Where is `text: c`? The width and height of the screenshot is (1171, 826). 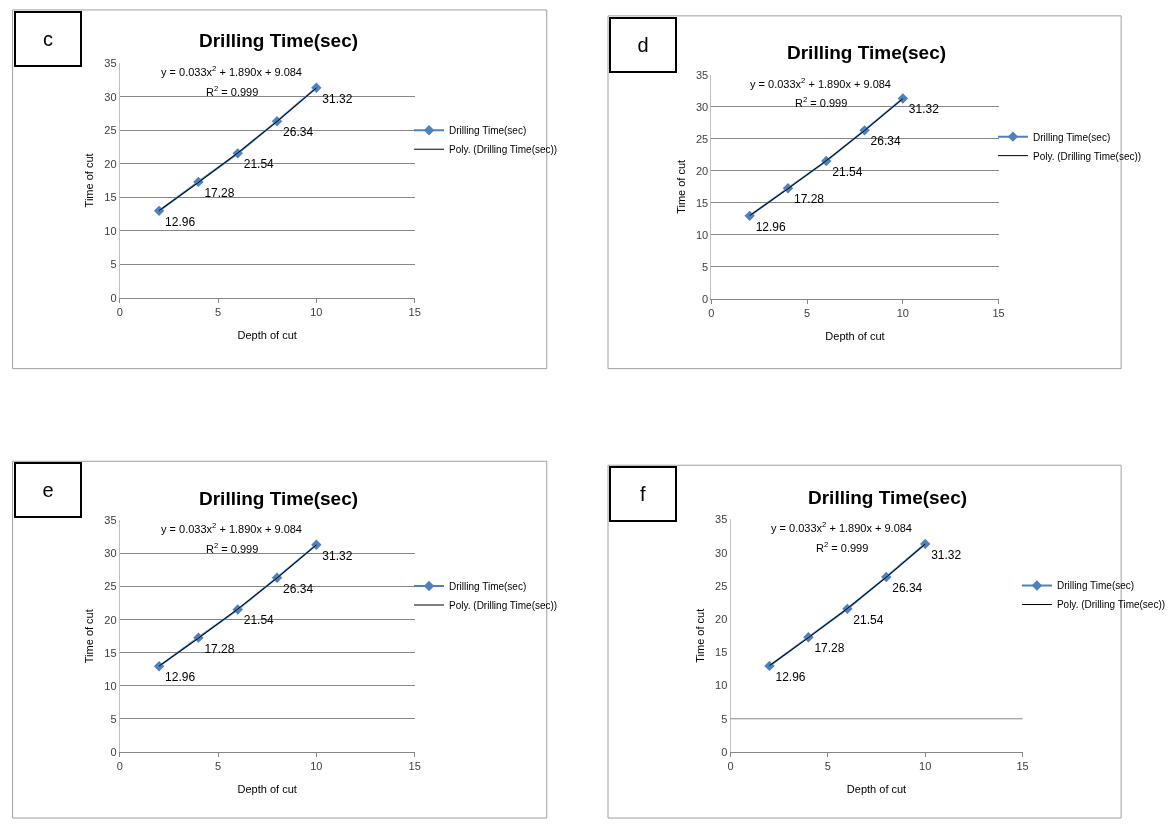
text: c is located at coordinates (48, 39).